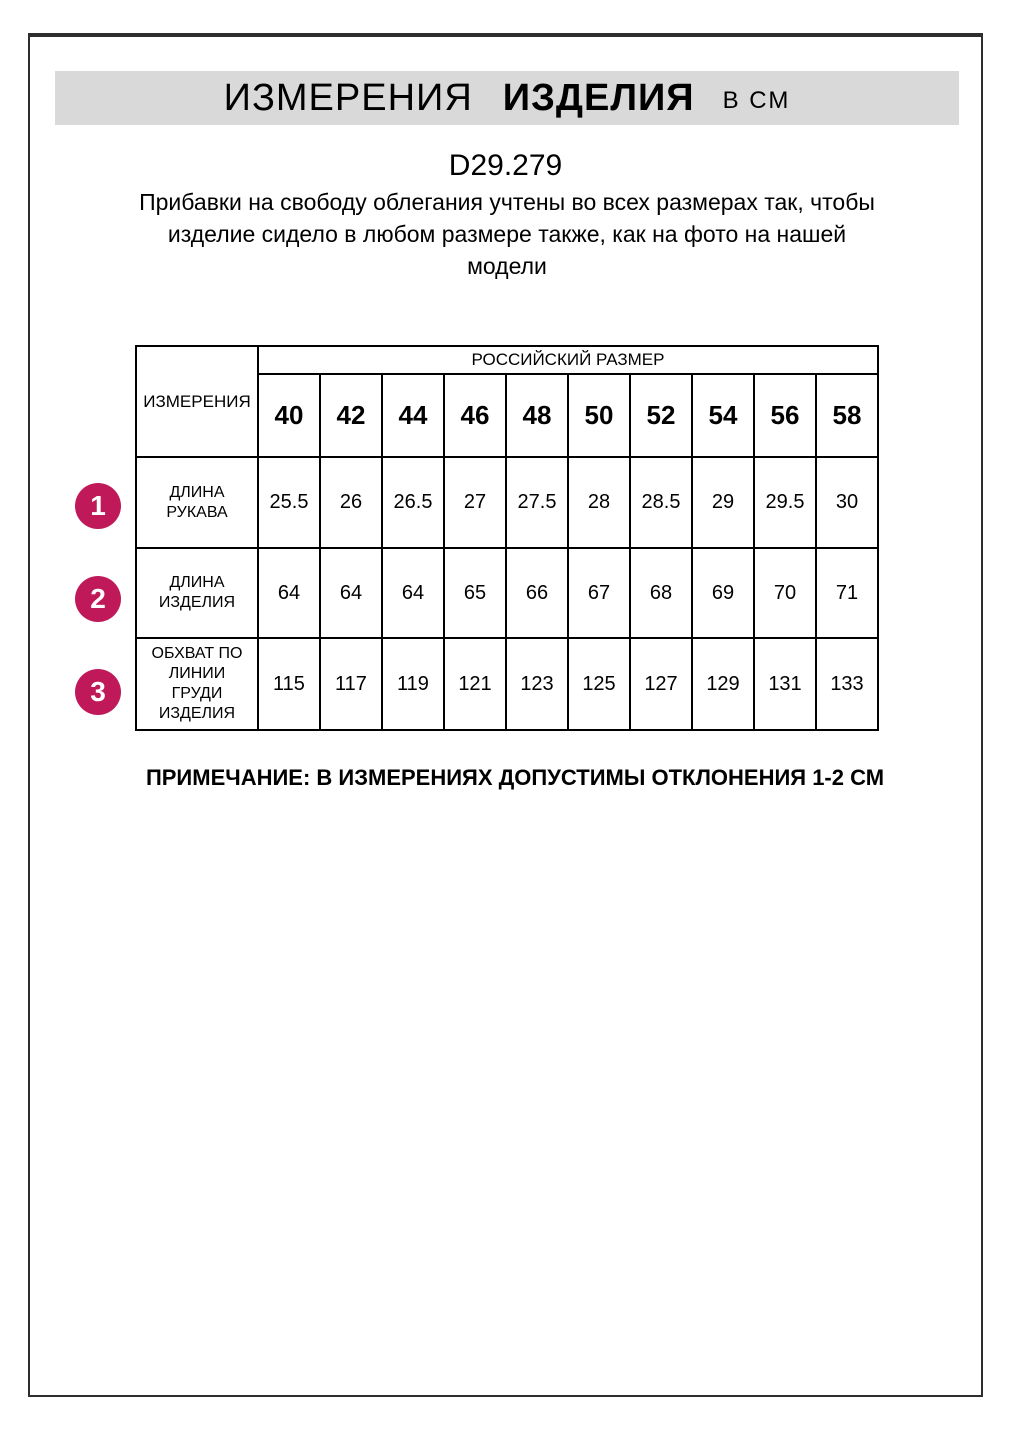  What do you see at coordinates (475, 684) in the screenshot?
I see `cell-value: 121` at bounding box center [475, 684].